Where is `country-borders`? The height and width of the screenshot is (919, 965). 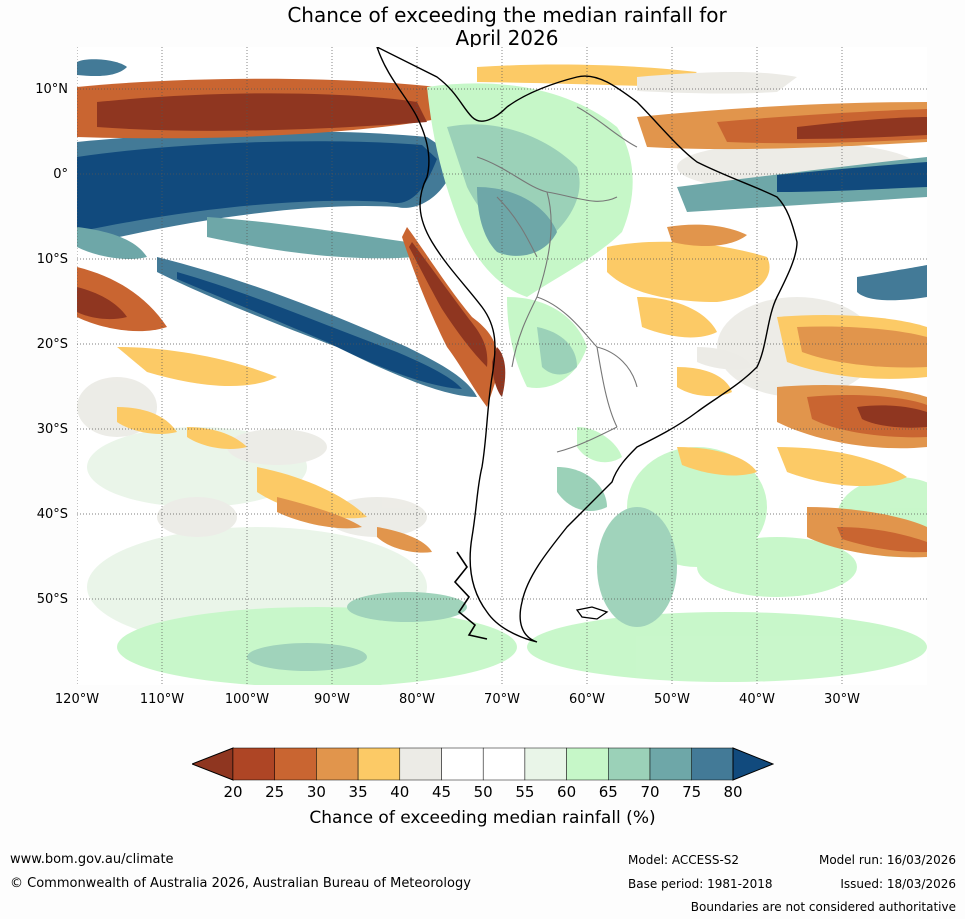 country-borders is located at coordinates (557, 279).